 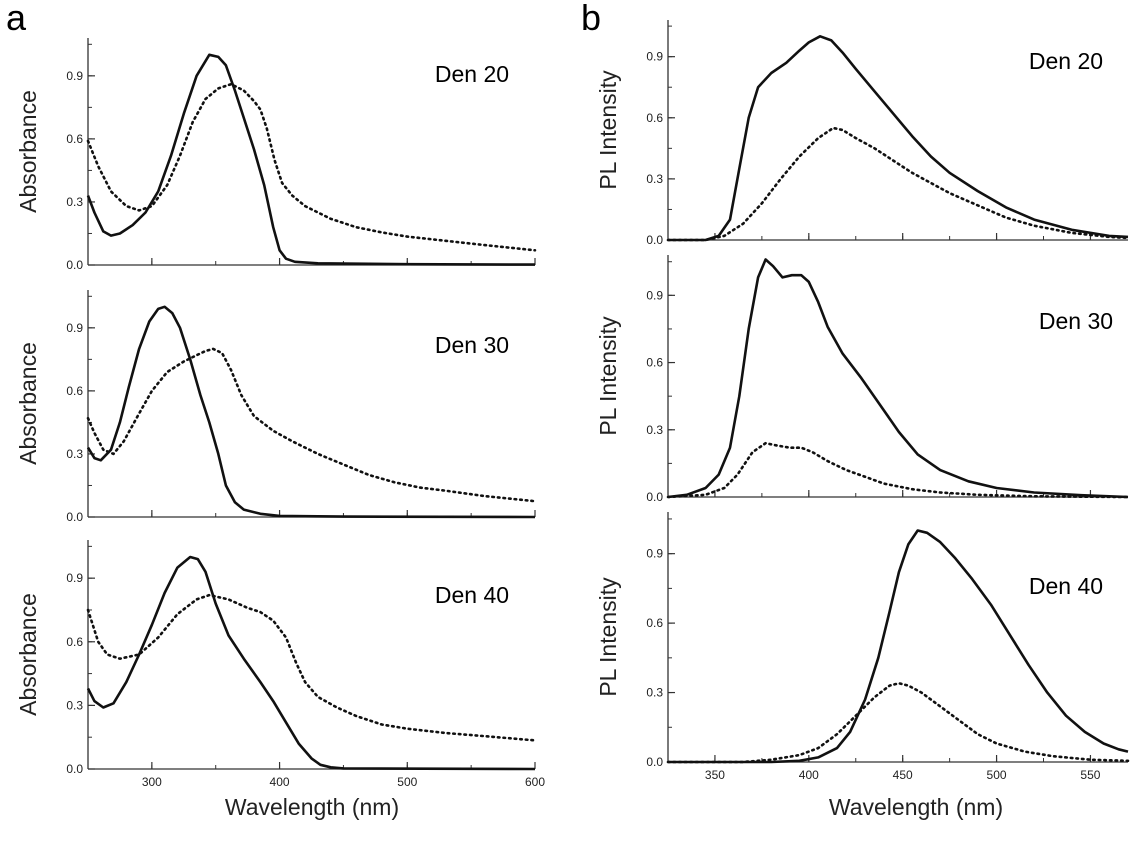 I want to click on x-tick-label: 550, so click(x=1090, y=775).